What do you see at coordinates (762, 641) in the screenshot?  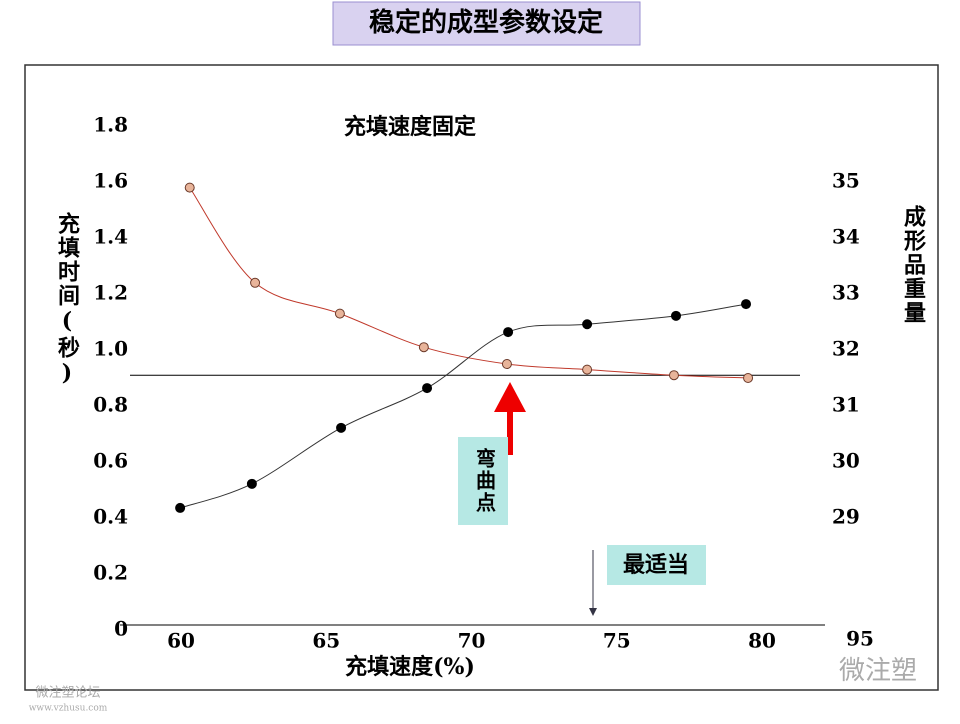 I see `x-tick-label: 80` at bounding box center [762, 641].